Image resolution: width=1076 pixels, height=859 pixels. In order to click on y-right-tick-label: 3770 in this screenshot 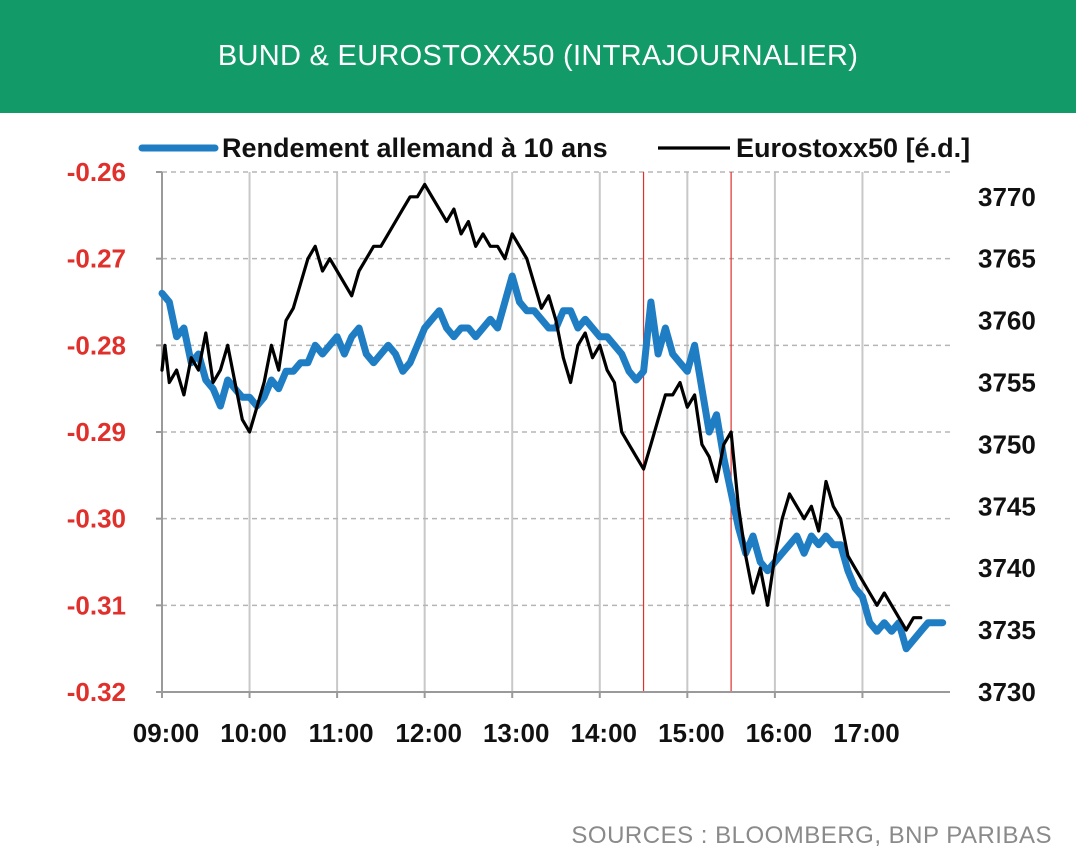, I will do `click(1007, 197)`.